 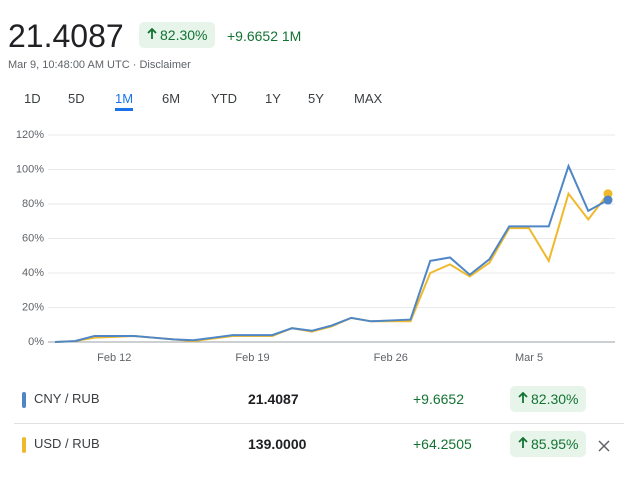 I want to click on tab: 5D, so click(x=76, y=98).